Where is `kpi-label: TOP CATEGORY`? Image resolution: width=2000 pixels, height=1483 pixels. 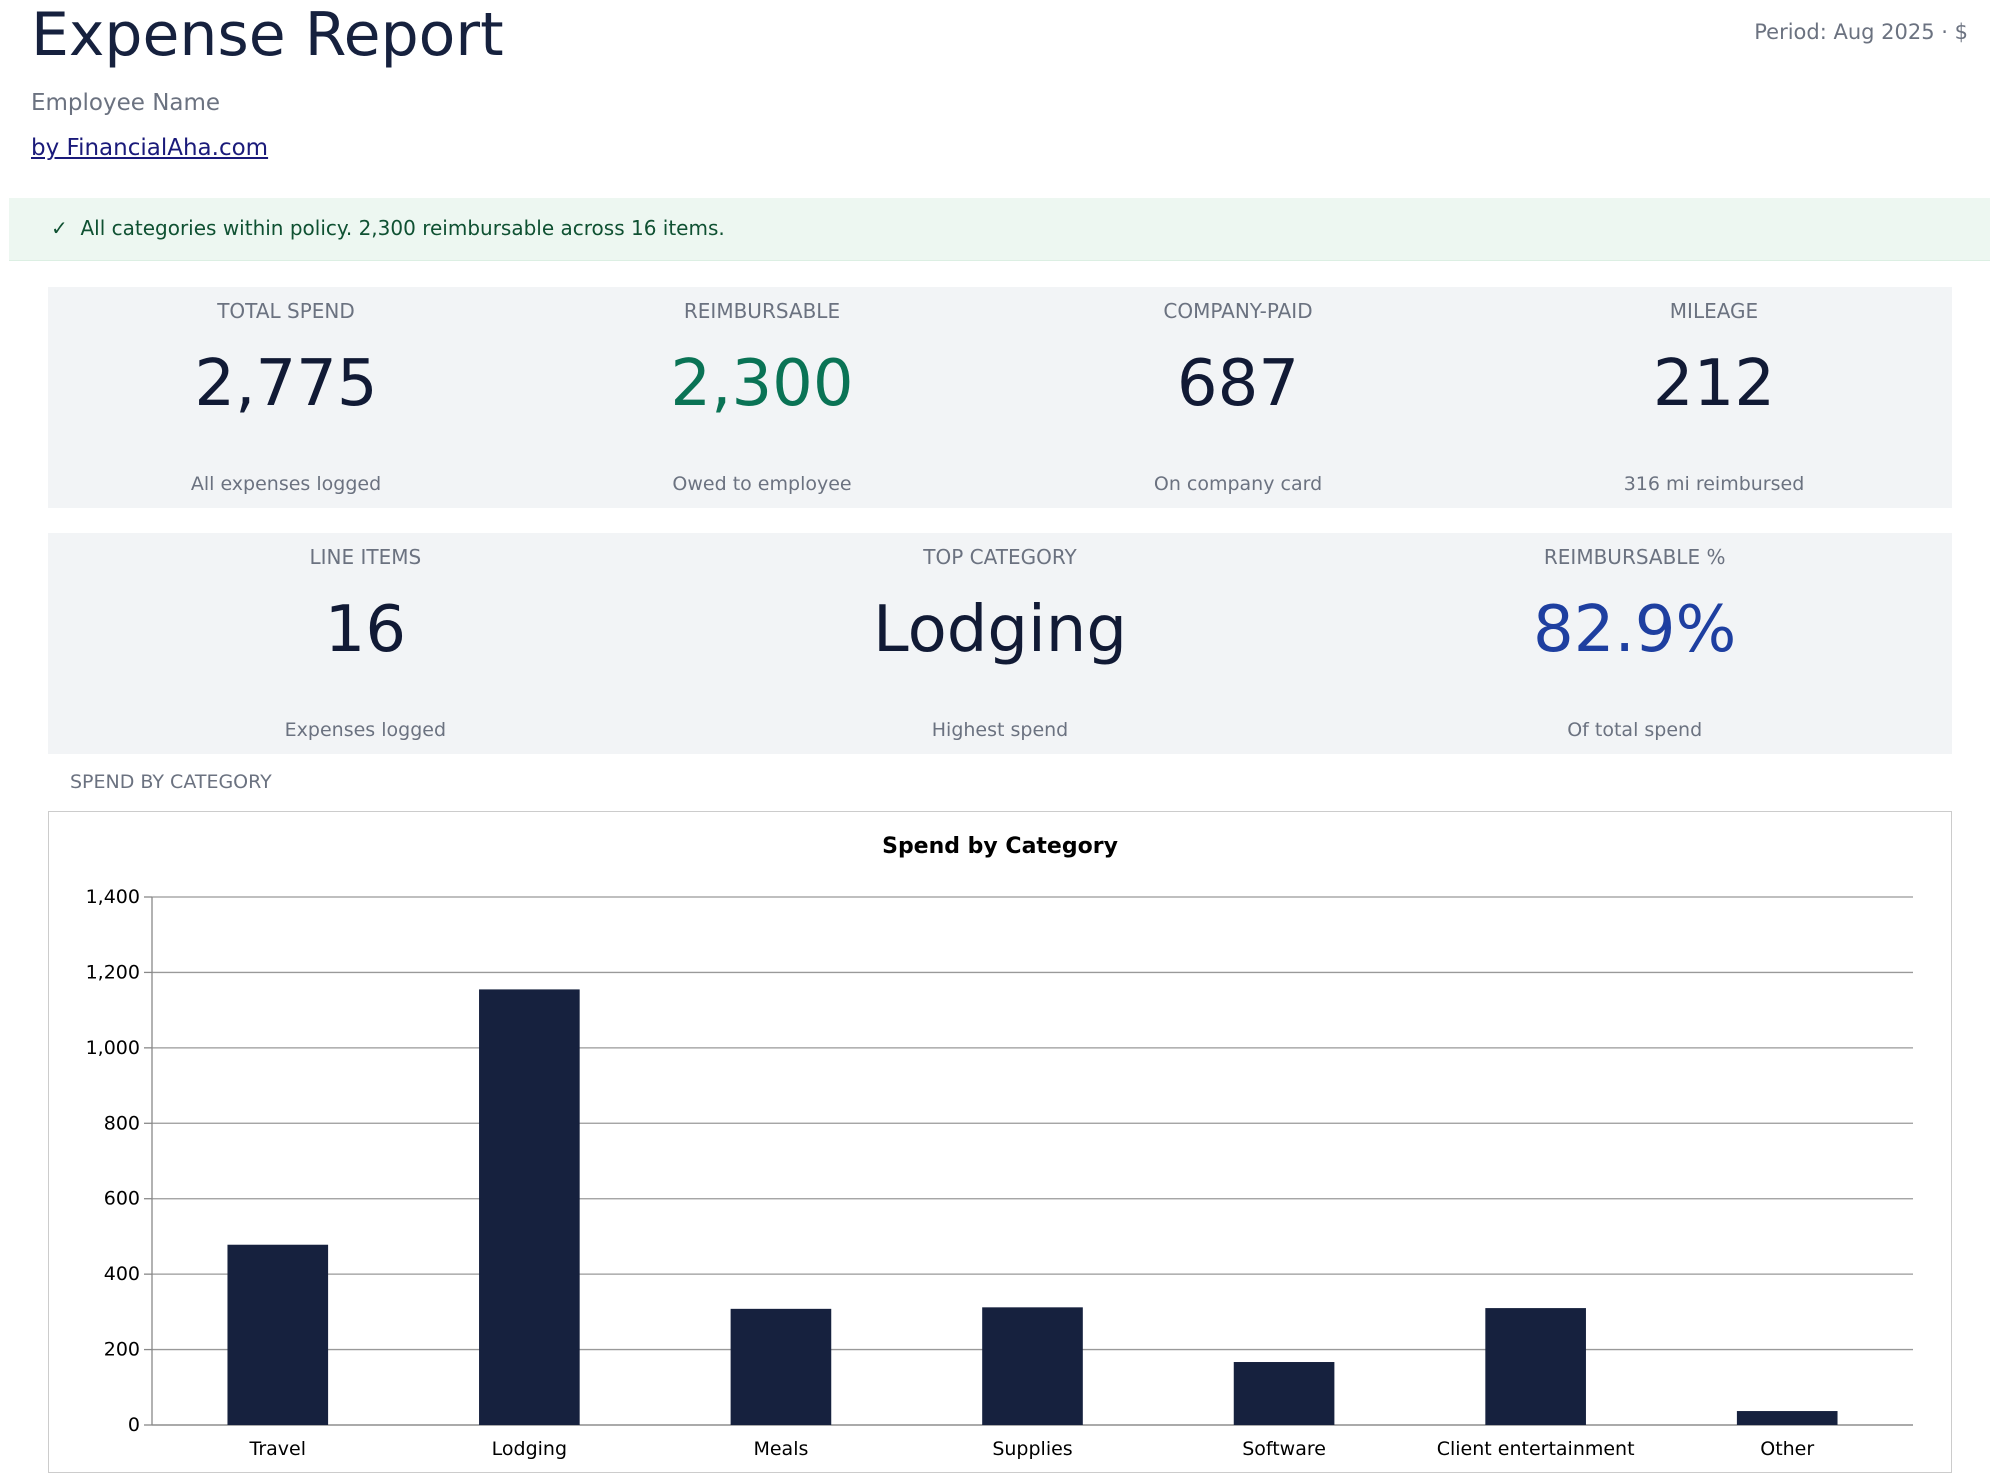
kpi-label: TOP CATEGORY is located at coordinates (1000, 557).